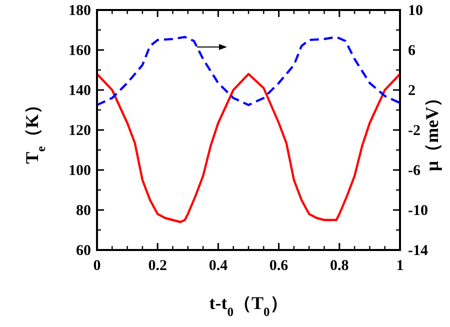 This screenshot has height=327, width=450. I want to click on x-tick-label: 1, so click(400, 266).